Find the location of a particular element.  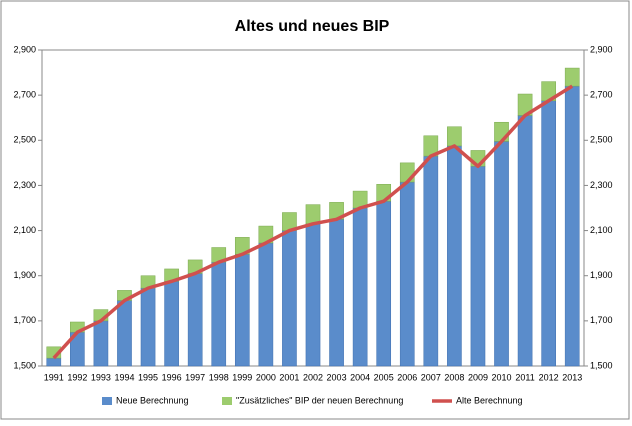

legend-label: "Zusätzliches" BIP der neuen Berechnung is located at coordinates (319, 400).